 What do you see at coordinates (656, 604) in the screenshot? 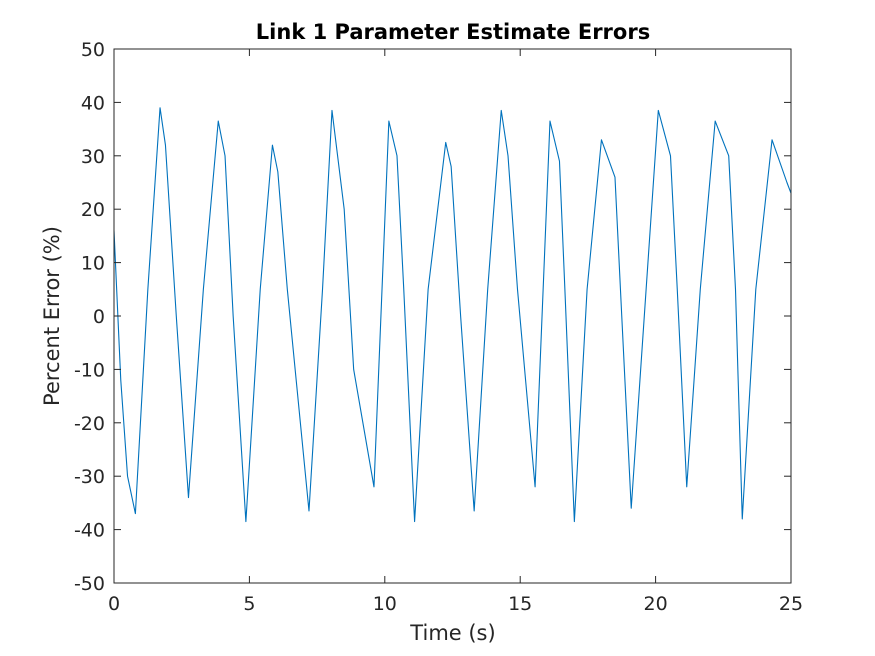
I see `x-tick-label: 20` at bounding box center [656, 604].